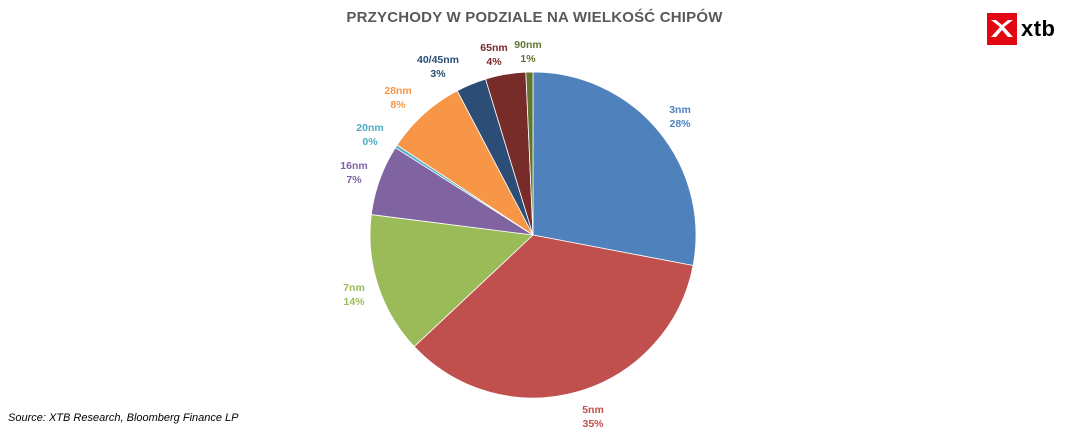 This screenshot has width=1069, height=437. What do you see at coordinates (593, 424) in the screenshot?
I see `slice-value-5nm: 35%` at bounding box center [593, 424].